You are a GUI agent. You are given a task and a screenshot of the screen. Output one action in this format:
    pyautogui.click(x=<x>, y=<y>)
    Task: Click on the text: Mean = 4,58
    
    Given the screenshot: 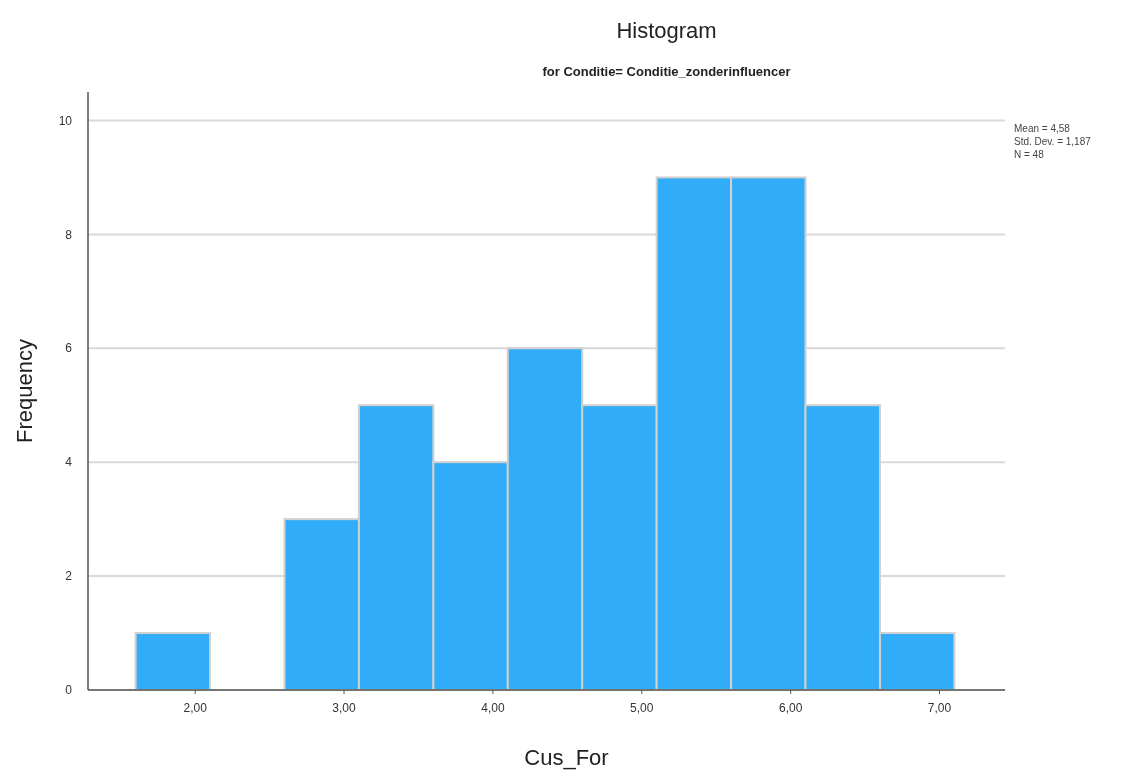 What is the action you would take?
    pyautogui.click(x=1042, y=128)
    